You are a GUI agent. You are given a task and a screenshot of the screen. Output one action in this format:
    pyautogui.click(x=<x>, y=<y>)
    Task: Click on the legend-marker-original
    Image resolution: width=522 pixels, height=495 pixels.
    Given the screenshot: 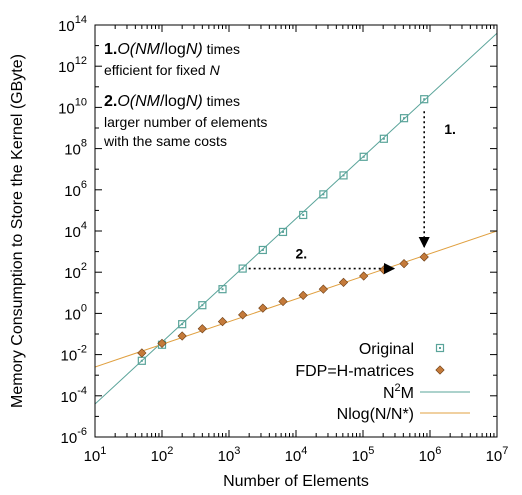 What is the action you would take?
    pyautogui.click(x=440, y=348)
    